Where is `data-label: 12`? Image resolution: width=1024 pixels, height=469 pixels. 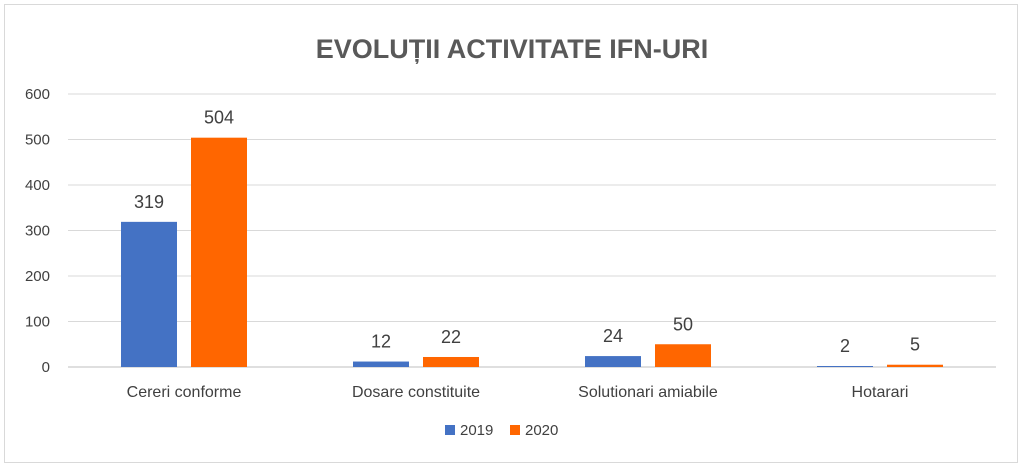
data-label: 12 is located at coordinates (381, 342).